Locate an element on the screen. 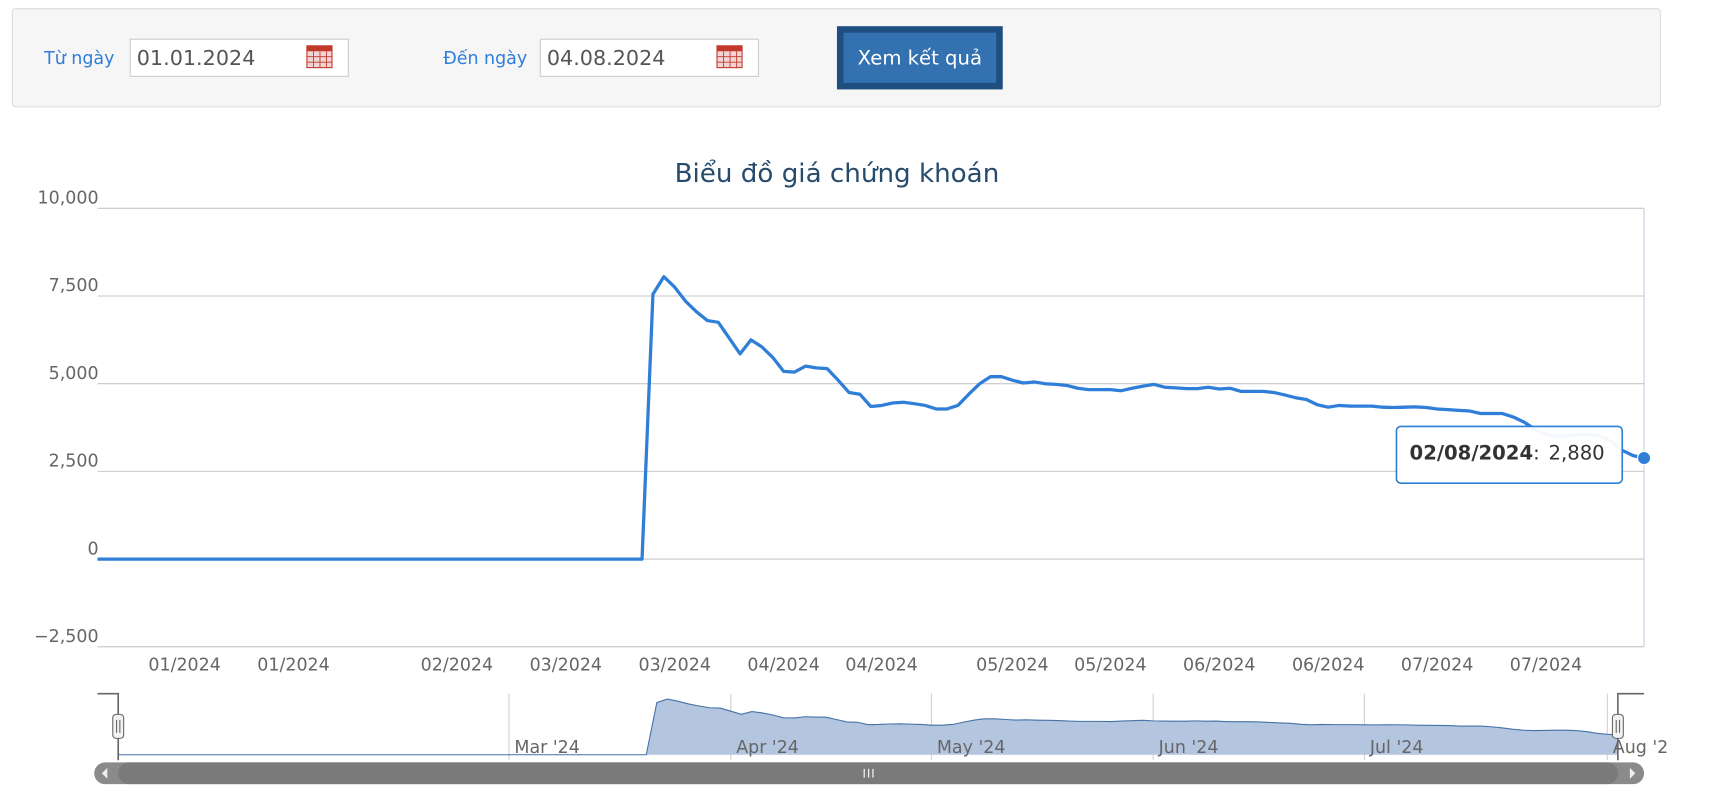  submit-label: Xem kết quả is located at coordinates (920, 57).